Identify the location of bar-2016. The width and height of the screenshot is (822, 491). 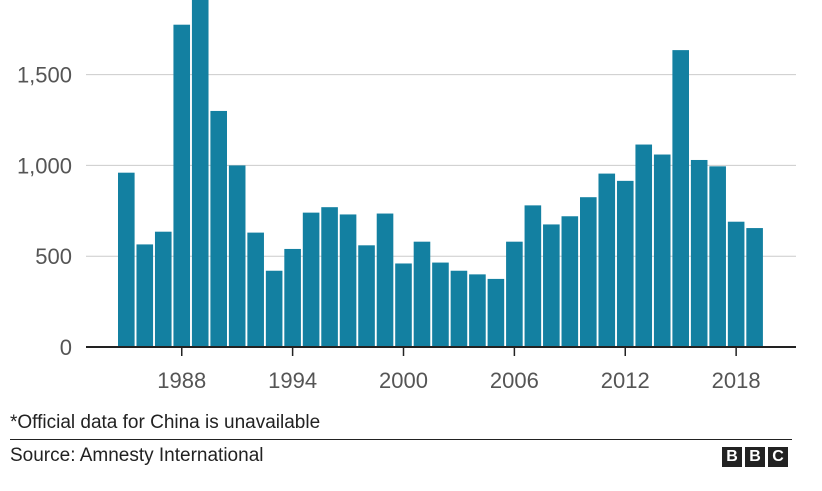
(699, 253).